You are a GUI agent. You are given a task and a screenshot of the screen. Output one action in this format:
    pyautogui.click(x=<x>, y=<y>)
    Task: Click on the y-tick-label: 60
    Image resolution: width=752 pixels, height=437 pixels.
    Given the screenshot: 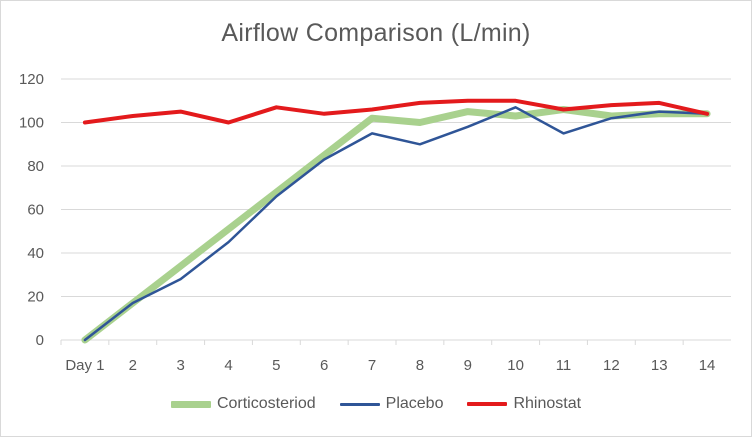 What is the action you would take?
    pyautogui.click(x=35, y=210)
    